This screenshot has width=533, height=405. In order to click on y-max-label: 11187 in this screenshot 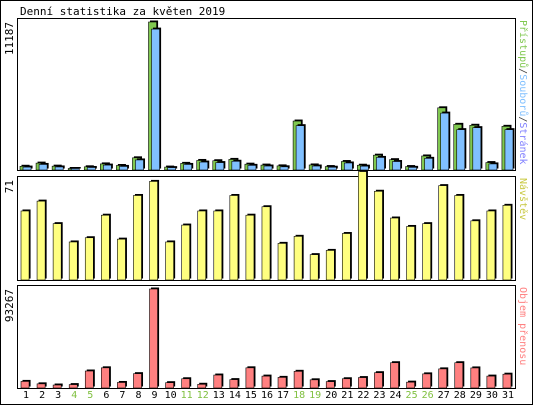, I will do `click(9, 38)`.